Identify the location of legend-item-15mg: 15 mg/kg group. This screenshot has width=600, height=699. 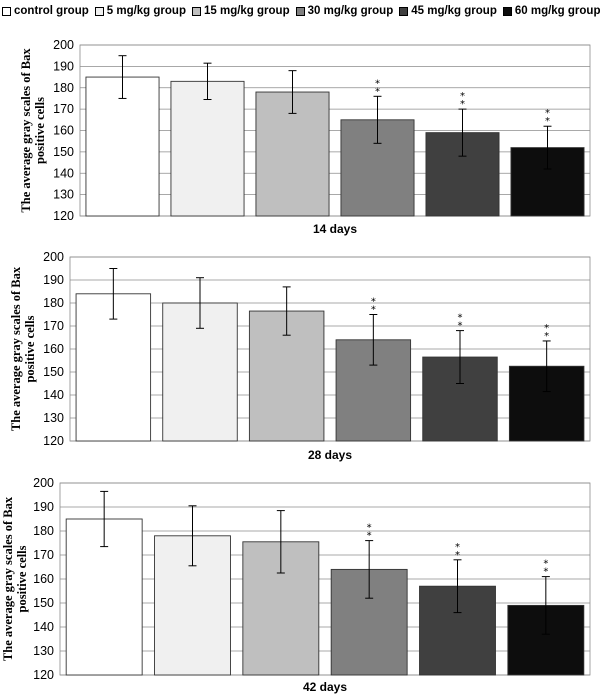
(240, 11).